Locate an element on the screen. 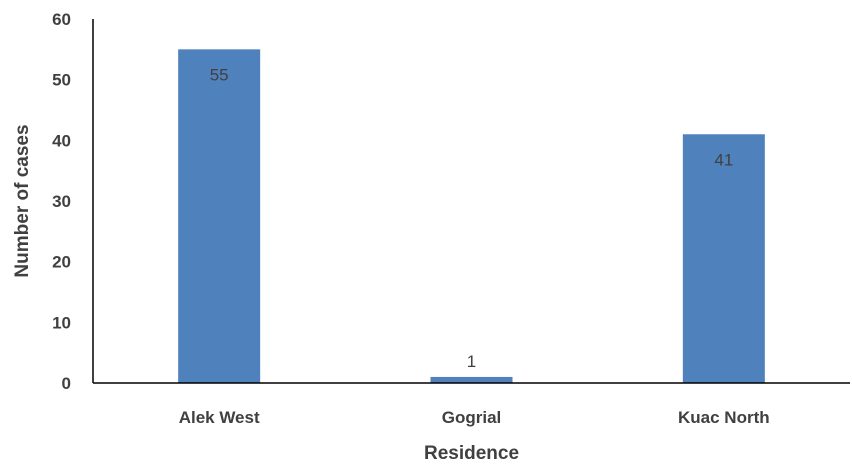  y-axis-ticks: 0 10 20 30 40 50 60 is located at coordinates (61, 201).